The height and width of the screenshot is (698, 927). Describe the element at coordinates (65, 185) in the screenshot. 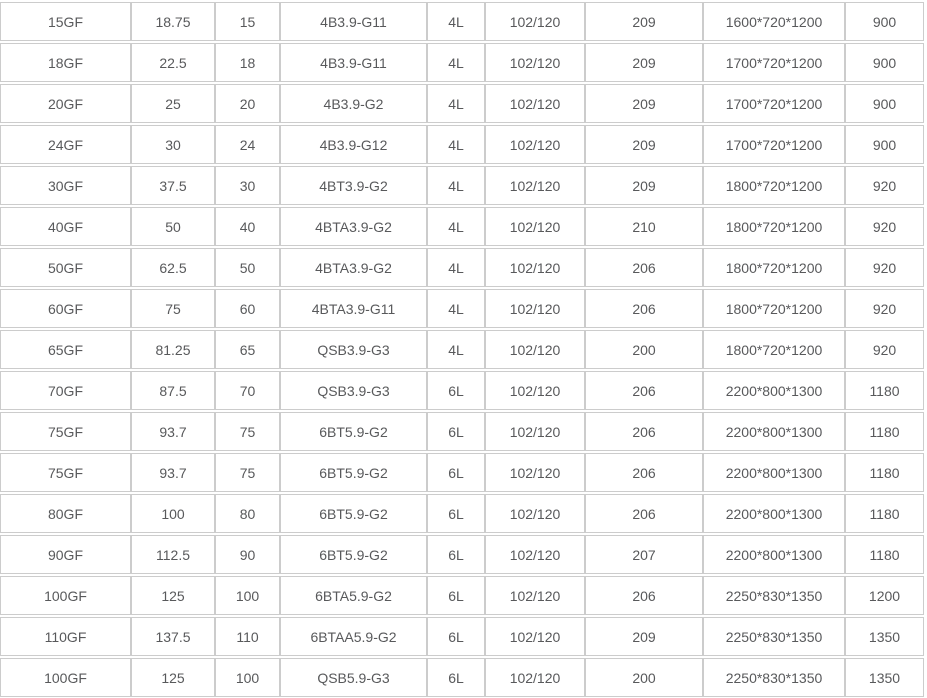

I see `table-cell: 30GF` at that location.